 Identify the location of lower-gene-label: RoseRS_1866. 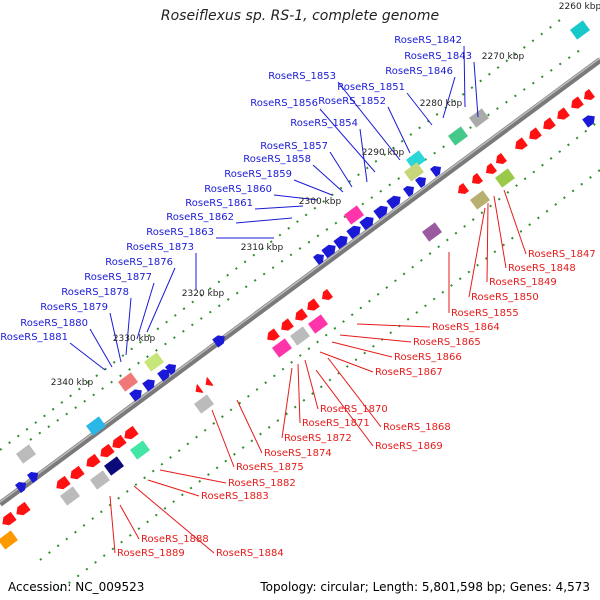
(428, 357).